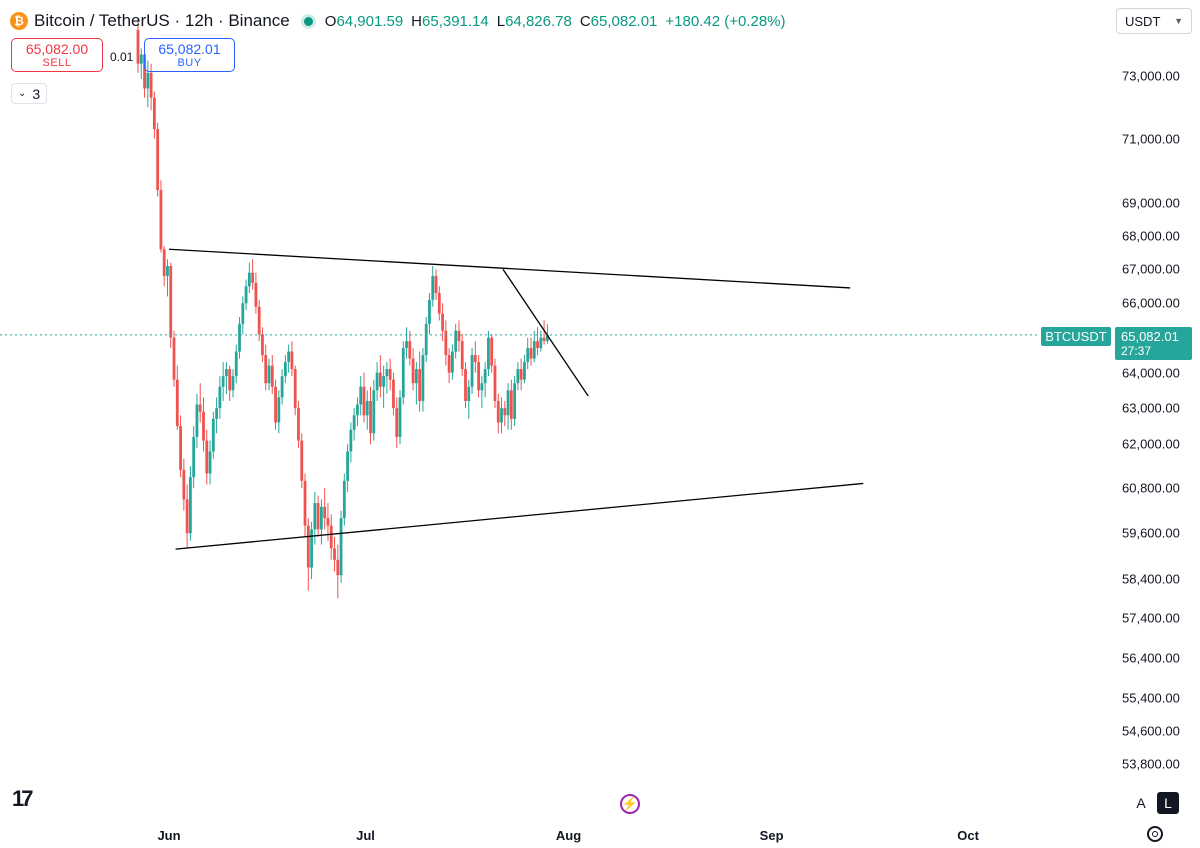  I want to click on price-tick-label: 57,400.00, so click(1151, 618).